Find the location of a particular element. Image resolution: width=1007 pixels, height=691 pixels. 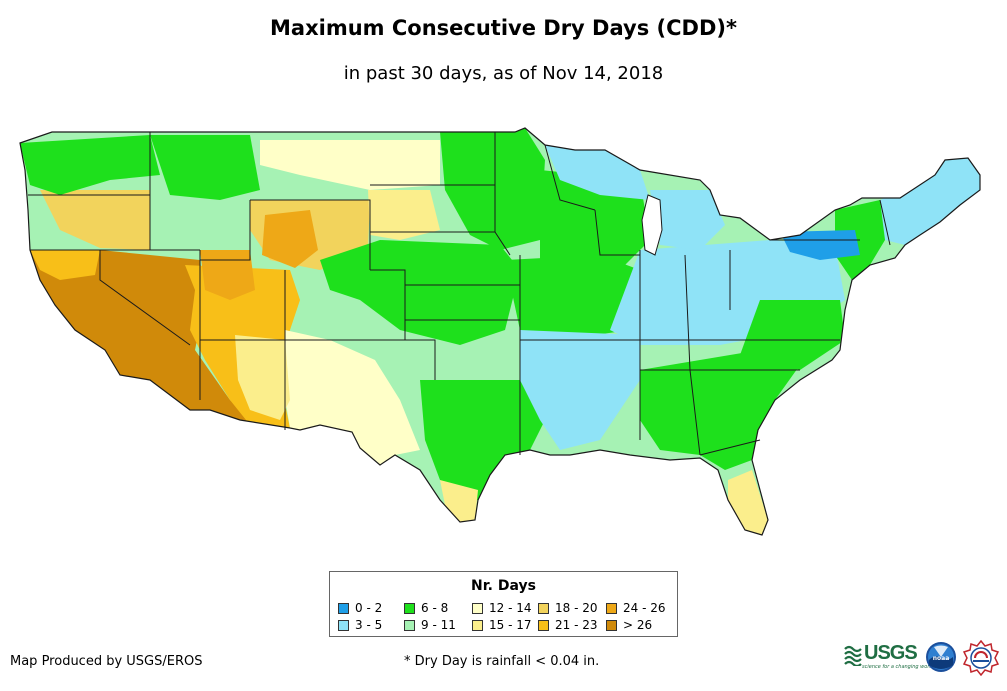

zone-12-14-newmexico is located at coordinates (351, 397).